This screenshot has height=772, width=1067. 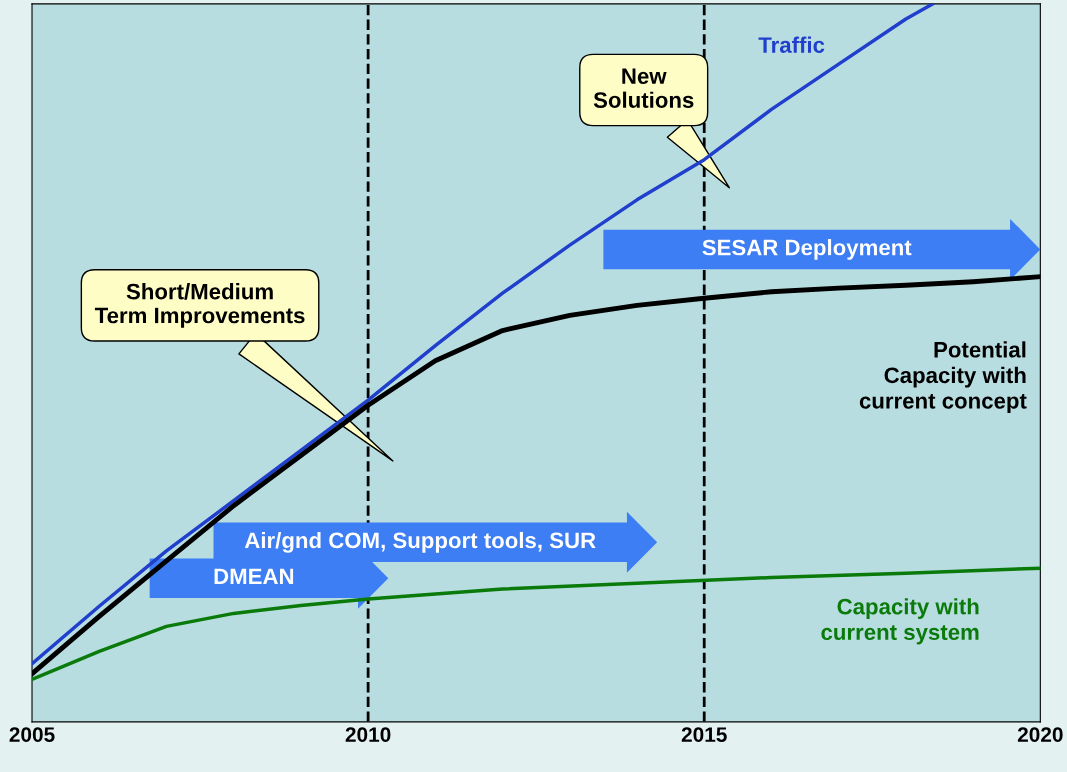 I want to click on x-tick-label: 2010, so click(x=368, y=734).